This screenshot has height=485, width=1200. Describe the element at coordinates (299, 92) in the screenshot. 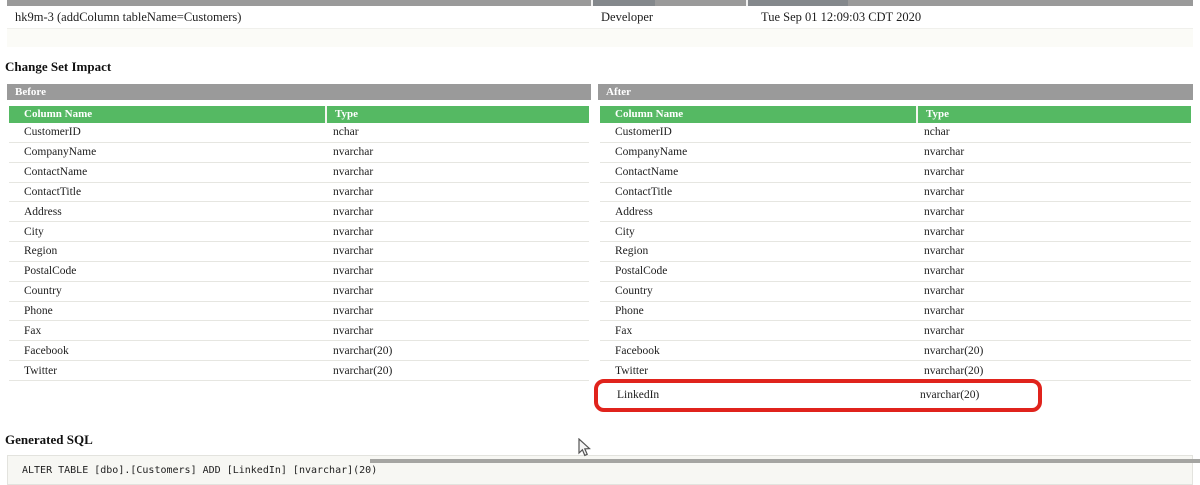

I see `before-section-bar: Before` at that location.